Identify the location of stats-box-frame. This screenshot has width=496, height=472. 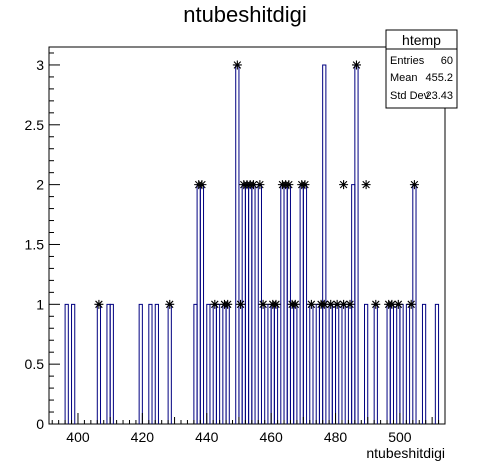
(421, 69).